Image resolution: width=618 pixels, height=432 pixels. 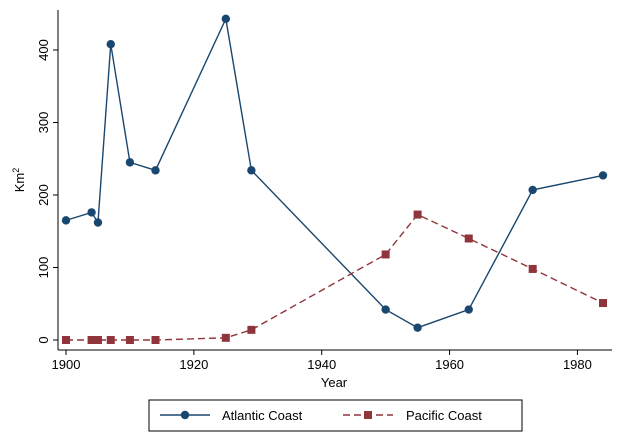 I want to click on x-tick-label: 1900, so click(x=66, y=364).